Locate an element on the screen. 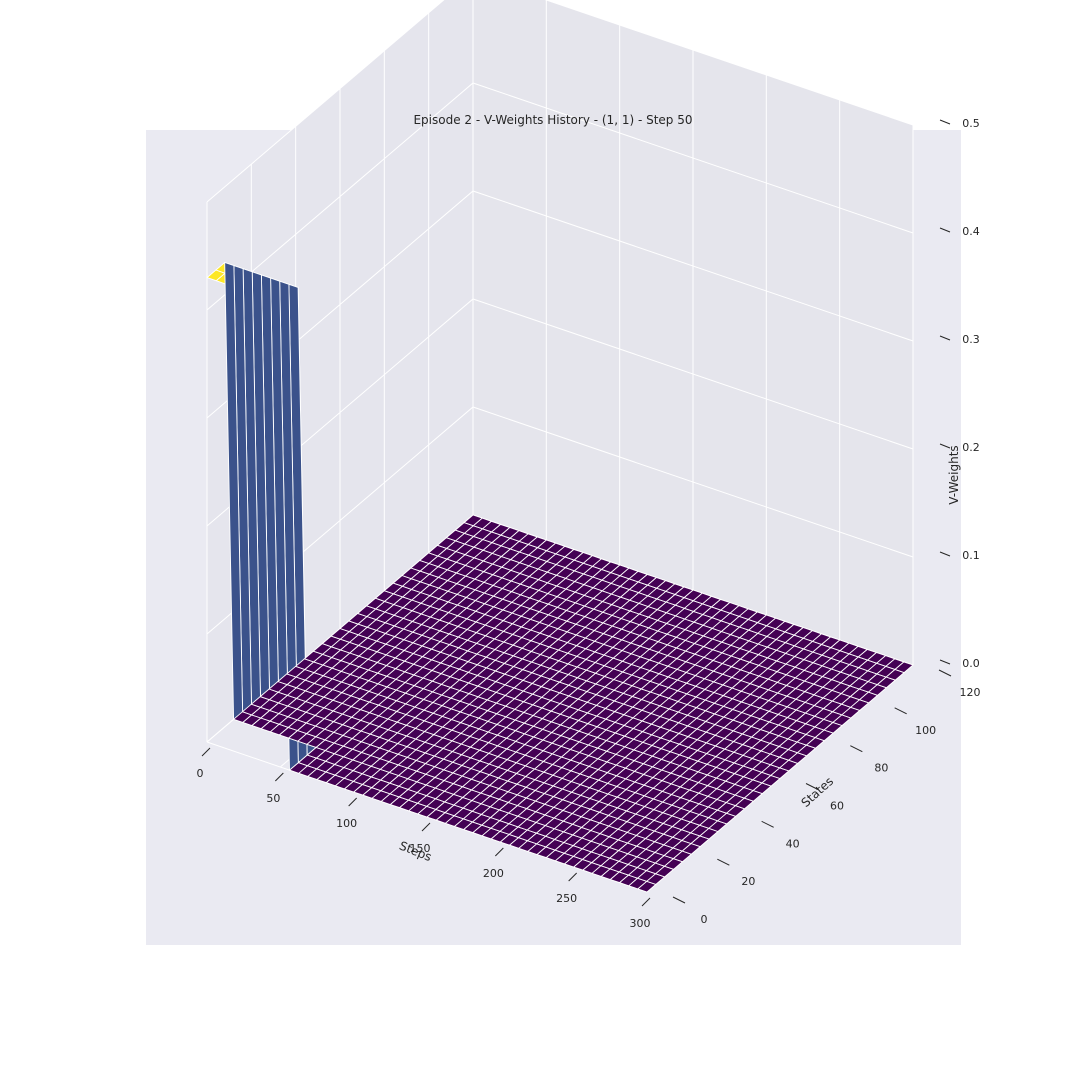  x-tick-label: 150 is located at coordinates (420, 848).